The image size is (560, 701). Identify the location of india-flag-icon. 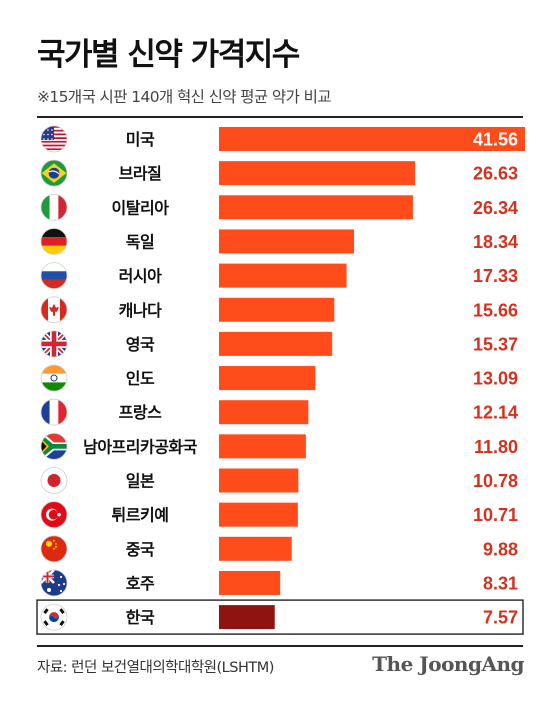
(54, 378).